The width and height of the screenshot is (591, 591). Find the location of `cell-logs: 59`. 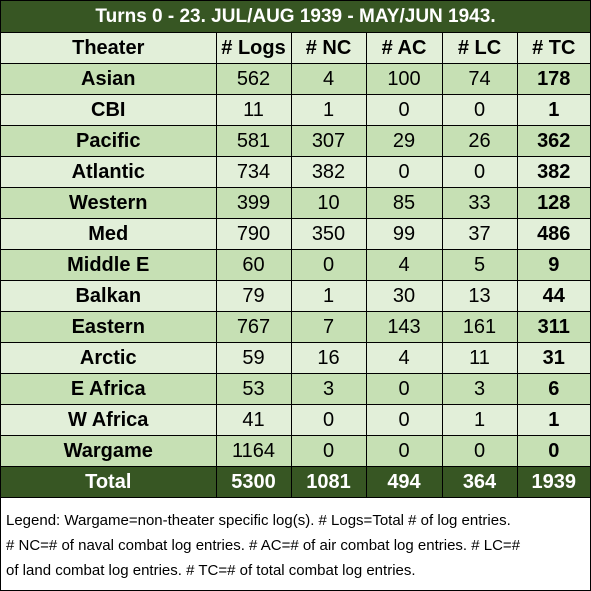

cell-logs: 59 is located at coordinates (253, 358).